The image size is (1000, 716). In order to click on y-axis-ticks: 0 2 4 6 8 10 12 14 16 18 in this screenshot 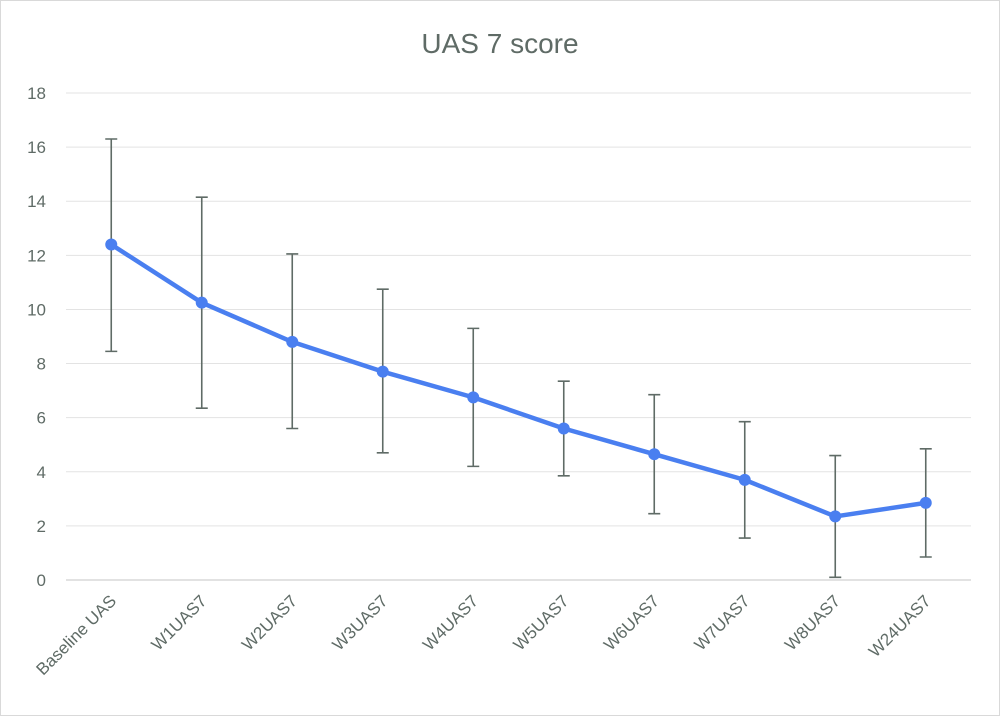, I will do `click(36, 337)`.